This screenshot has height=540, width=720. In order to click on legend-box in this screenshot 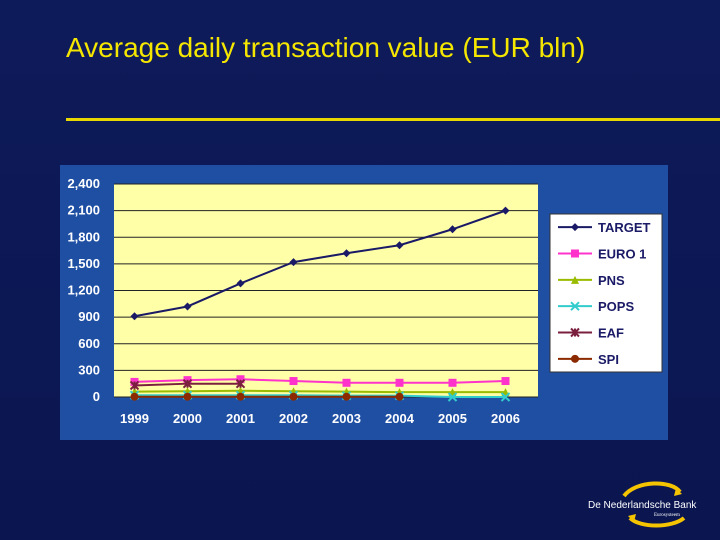, I will do `click(606, 293)`.